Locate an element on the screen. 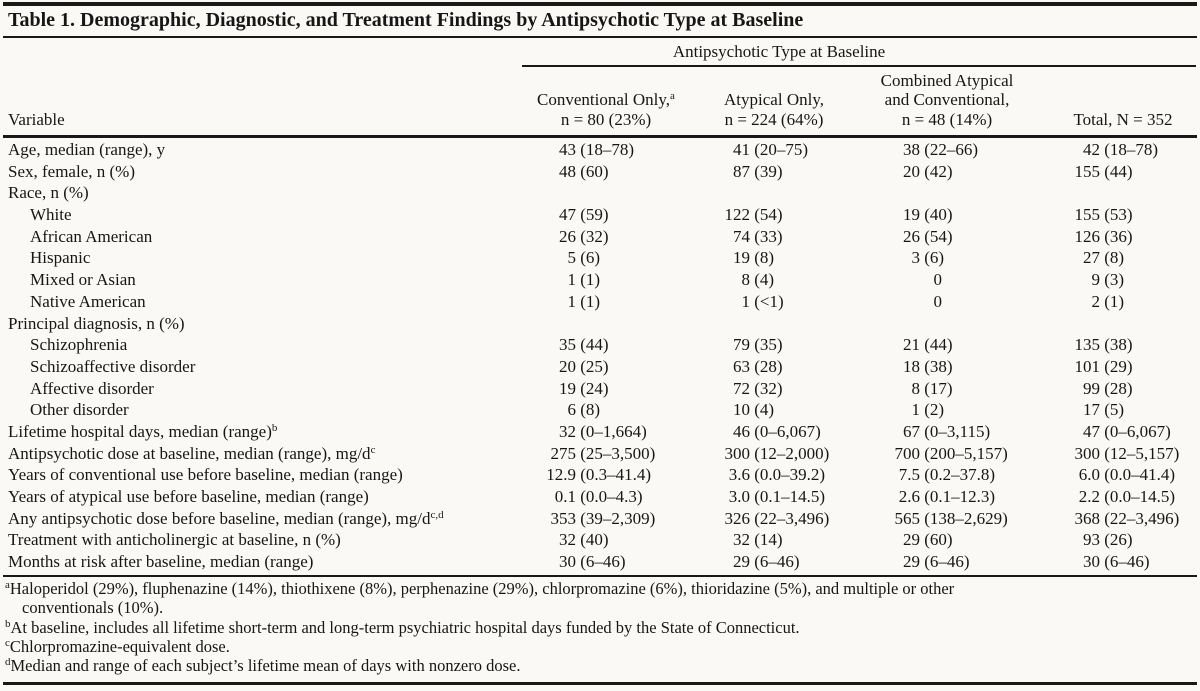 The width and height of the screenshot is (1200, 691). data-cell: 21 (44) is located at coordinates (947, 345).